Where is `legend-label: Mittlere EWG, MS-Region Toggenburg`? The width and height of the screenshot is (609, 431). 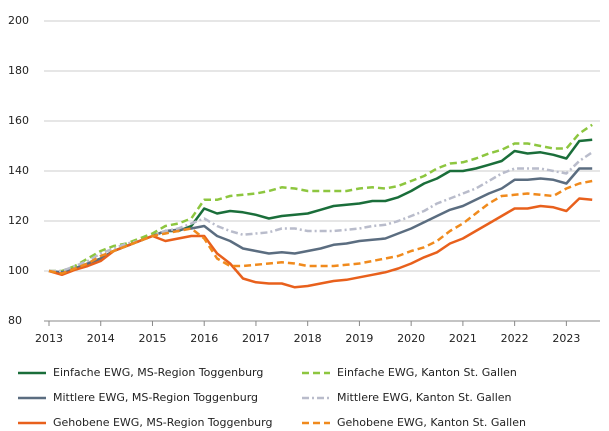
legend-label: Mittlere EWG, MS-Region Toggenburg is located at coordinates (155, 397).